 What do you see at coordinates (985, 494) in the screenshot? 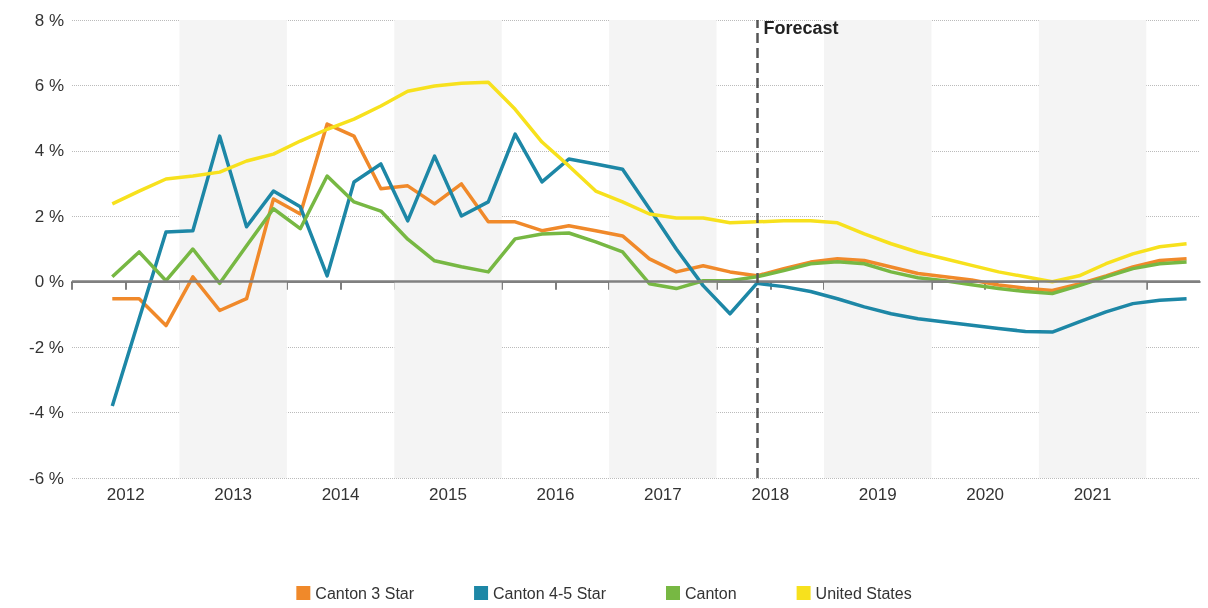
I see `x-tick-label: 2020` at bounding box center [985, 494].